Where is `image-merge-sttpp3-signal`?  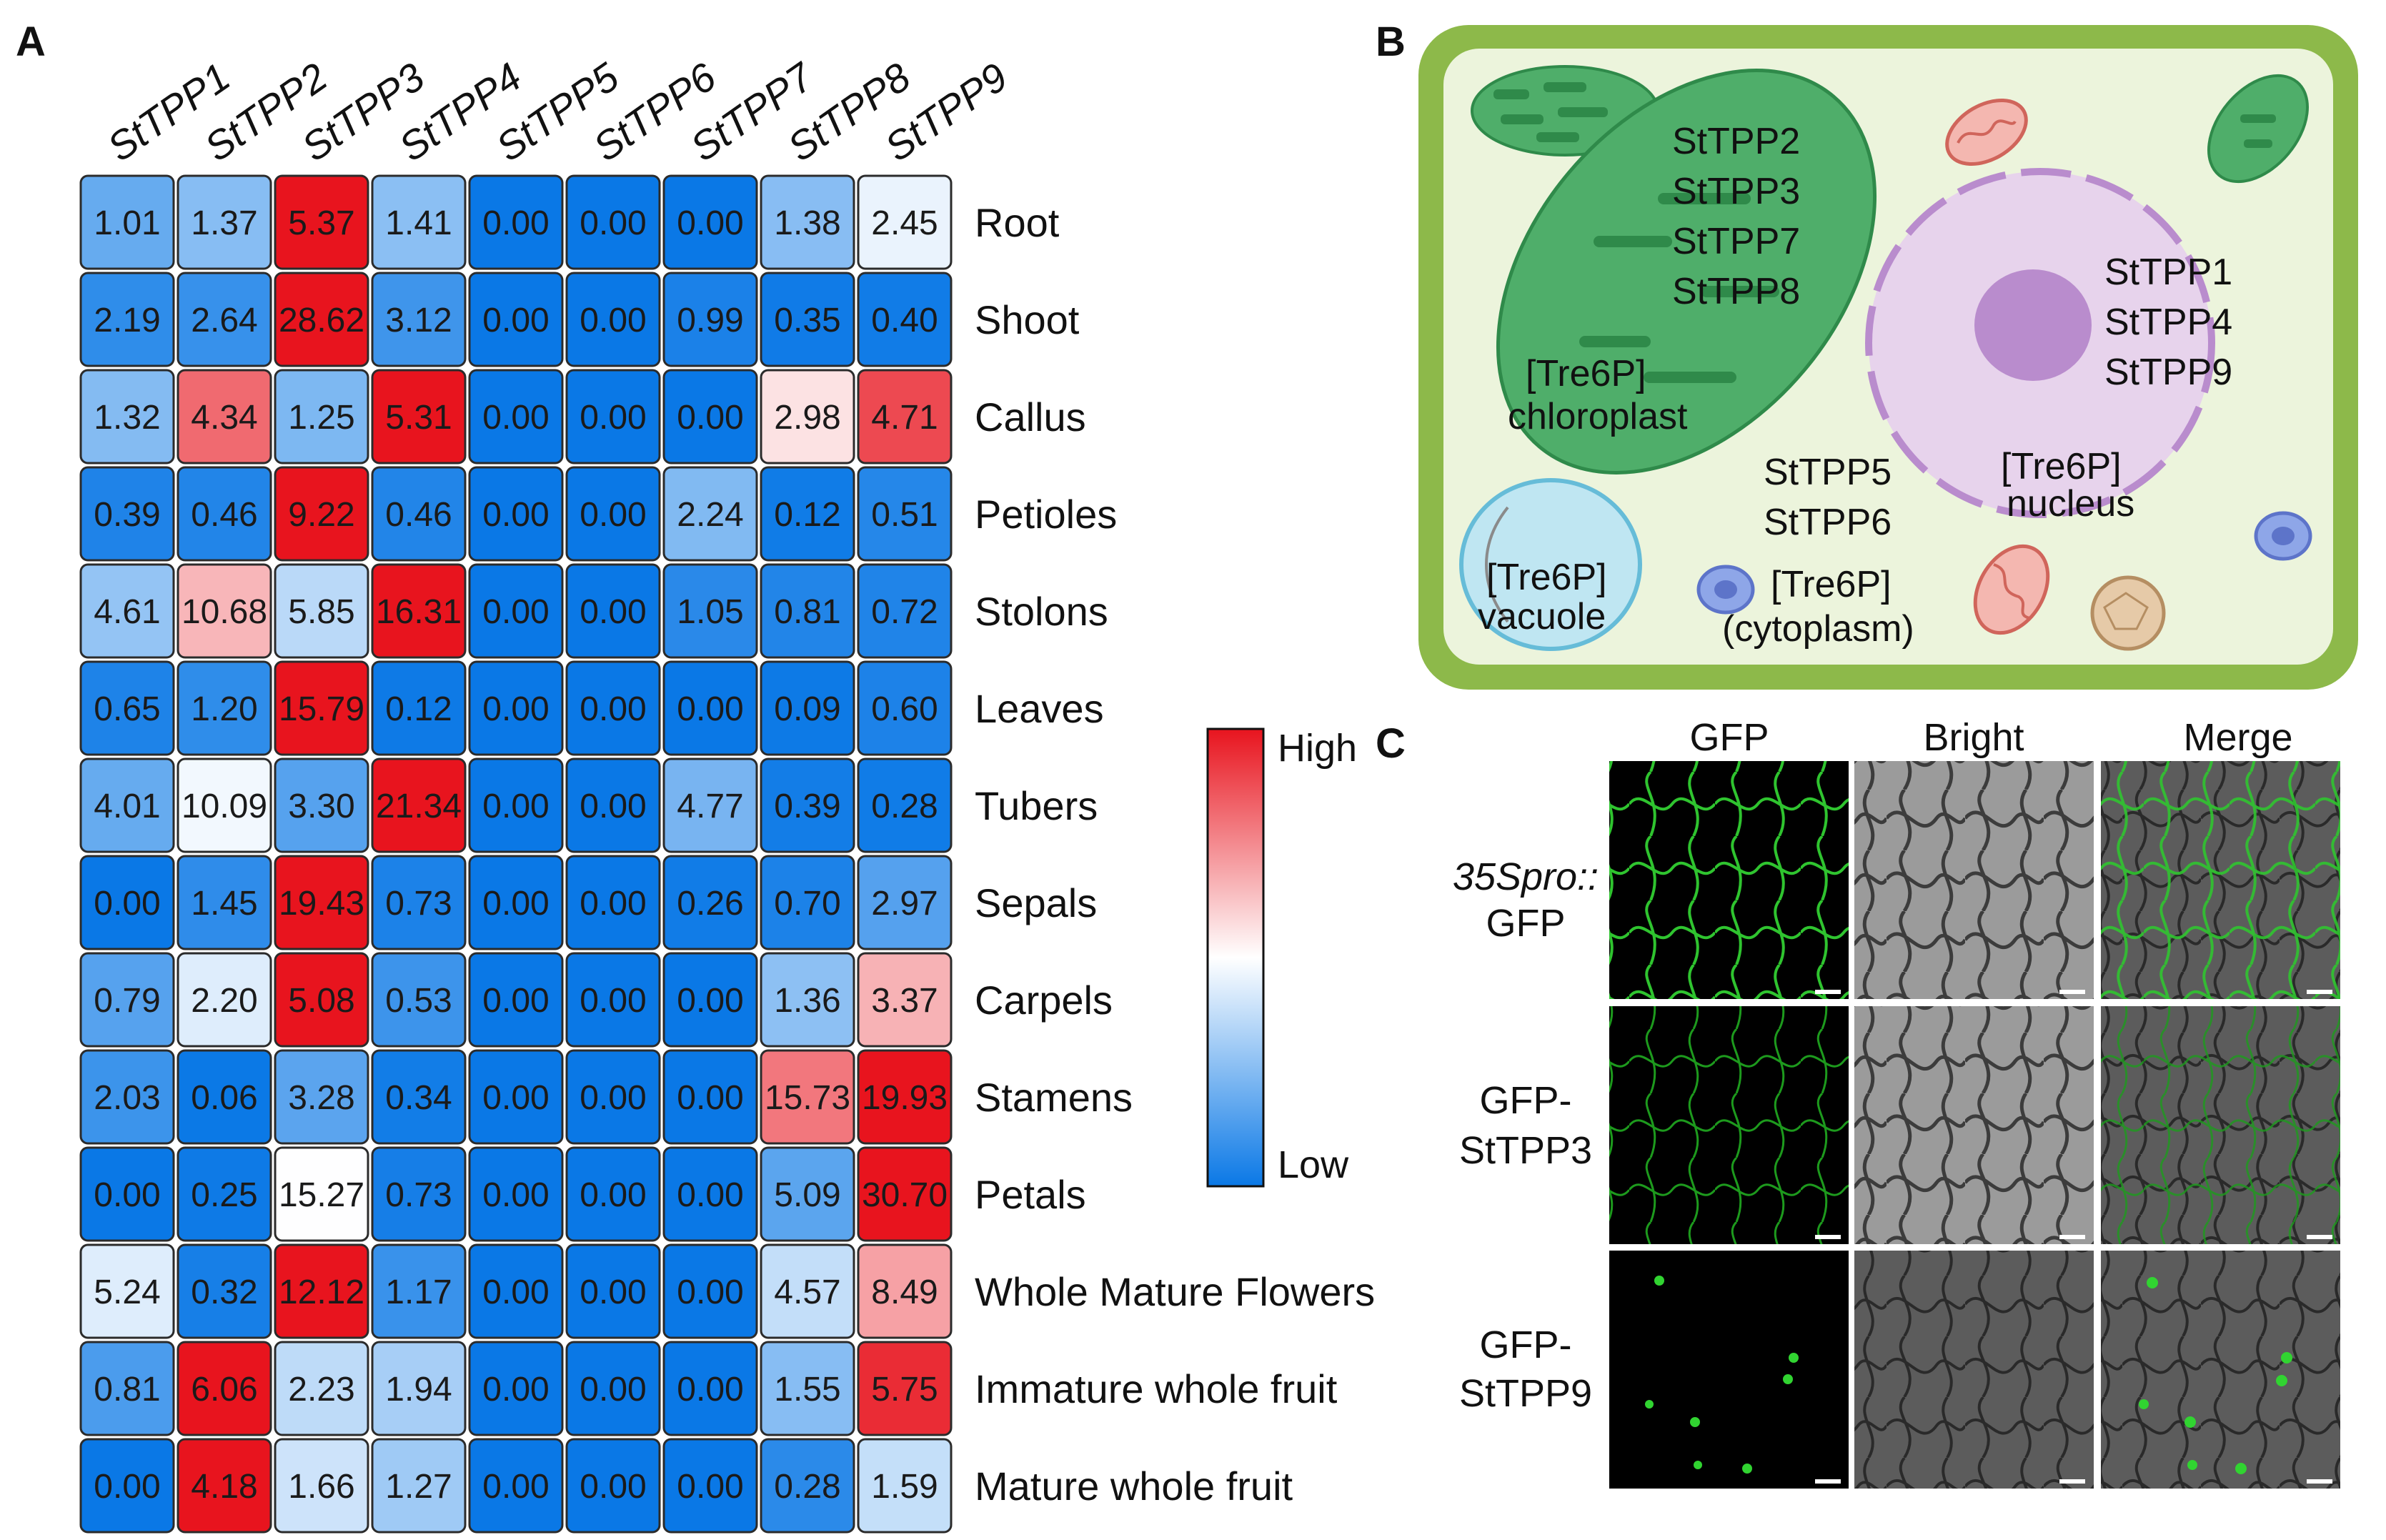 image-merge-sttpp3-signal is located at coordinates (2220, 1125).